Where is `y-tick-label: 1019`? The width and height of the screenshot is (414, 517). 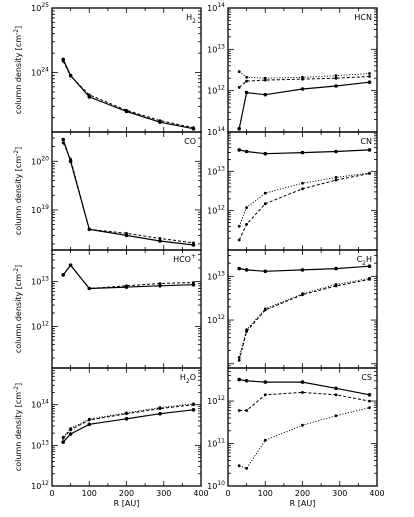
y-tick-label: 1019 is located at coordinates (40, 209).